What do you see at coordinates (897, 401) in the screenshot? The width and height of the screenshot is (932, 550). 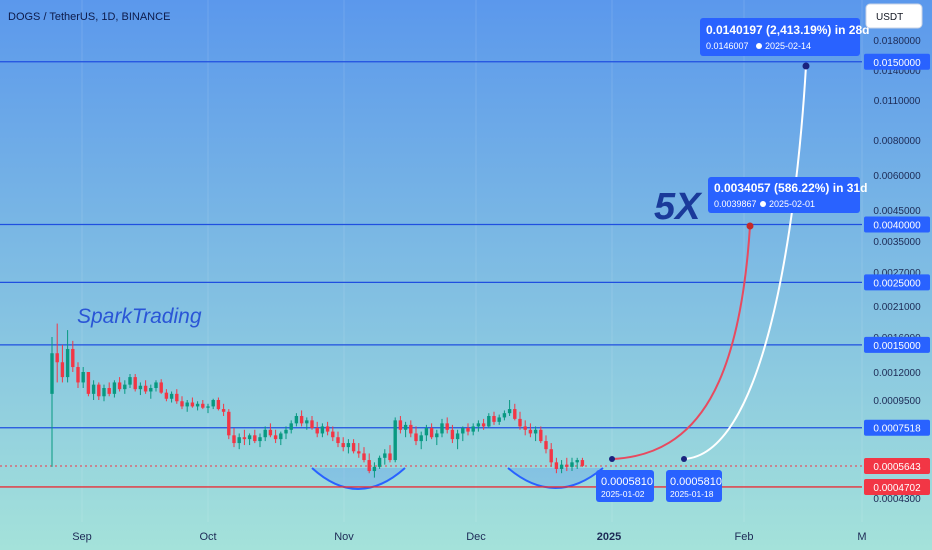 I see `price-axis-tick: 0.0009500` at bounding box center [897, 401].